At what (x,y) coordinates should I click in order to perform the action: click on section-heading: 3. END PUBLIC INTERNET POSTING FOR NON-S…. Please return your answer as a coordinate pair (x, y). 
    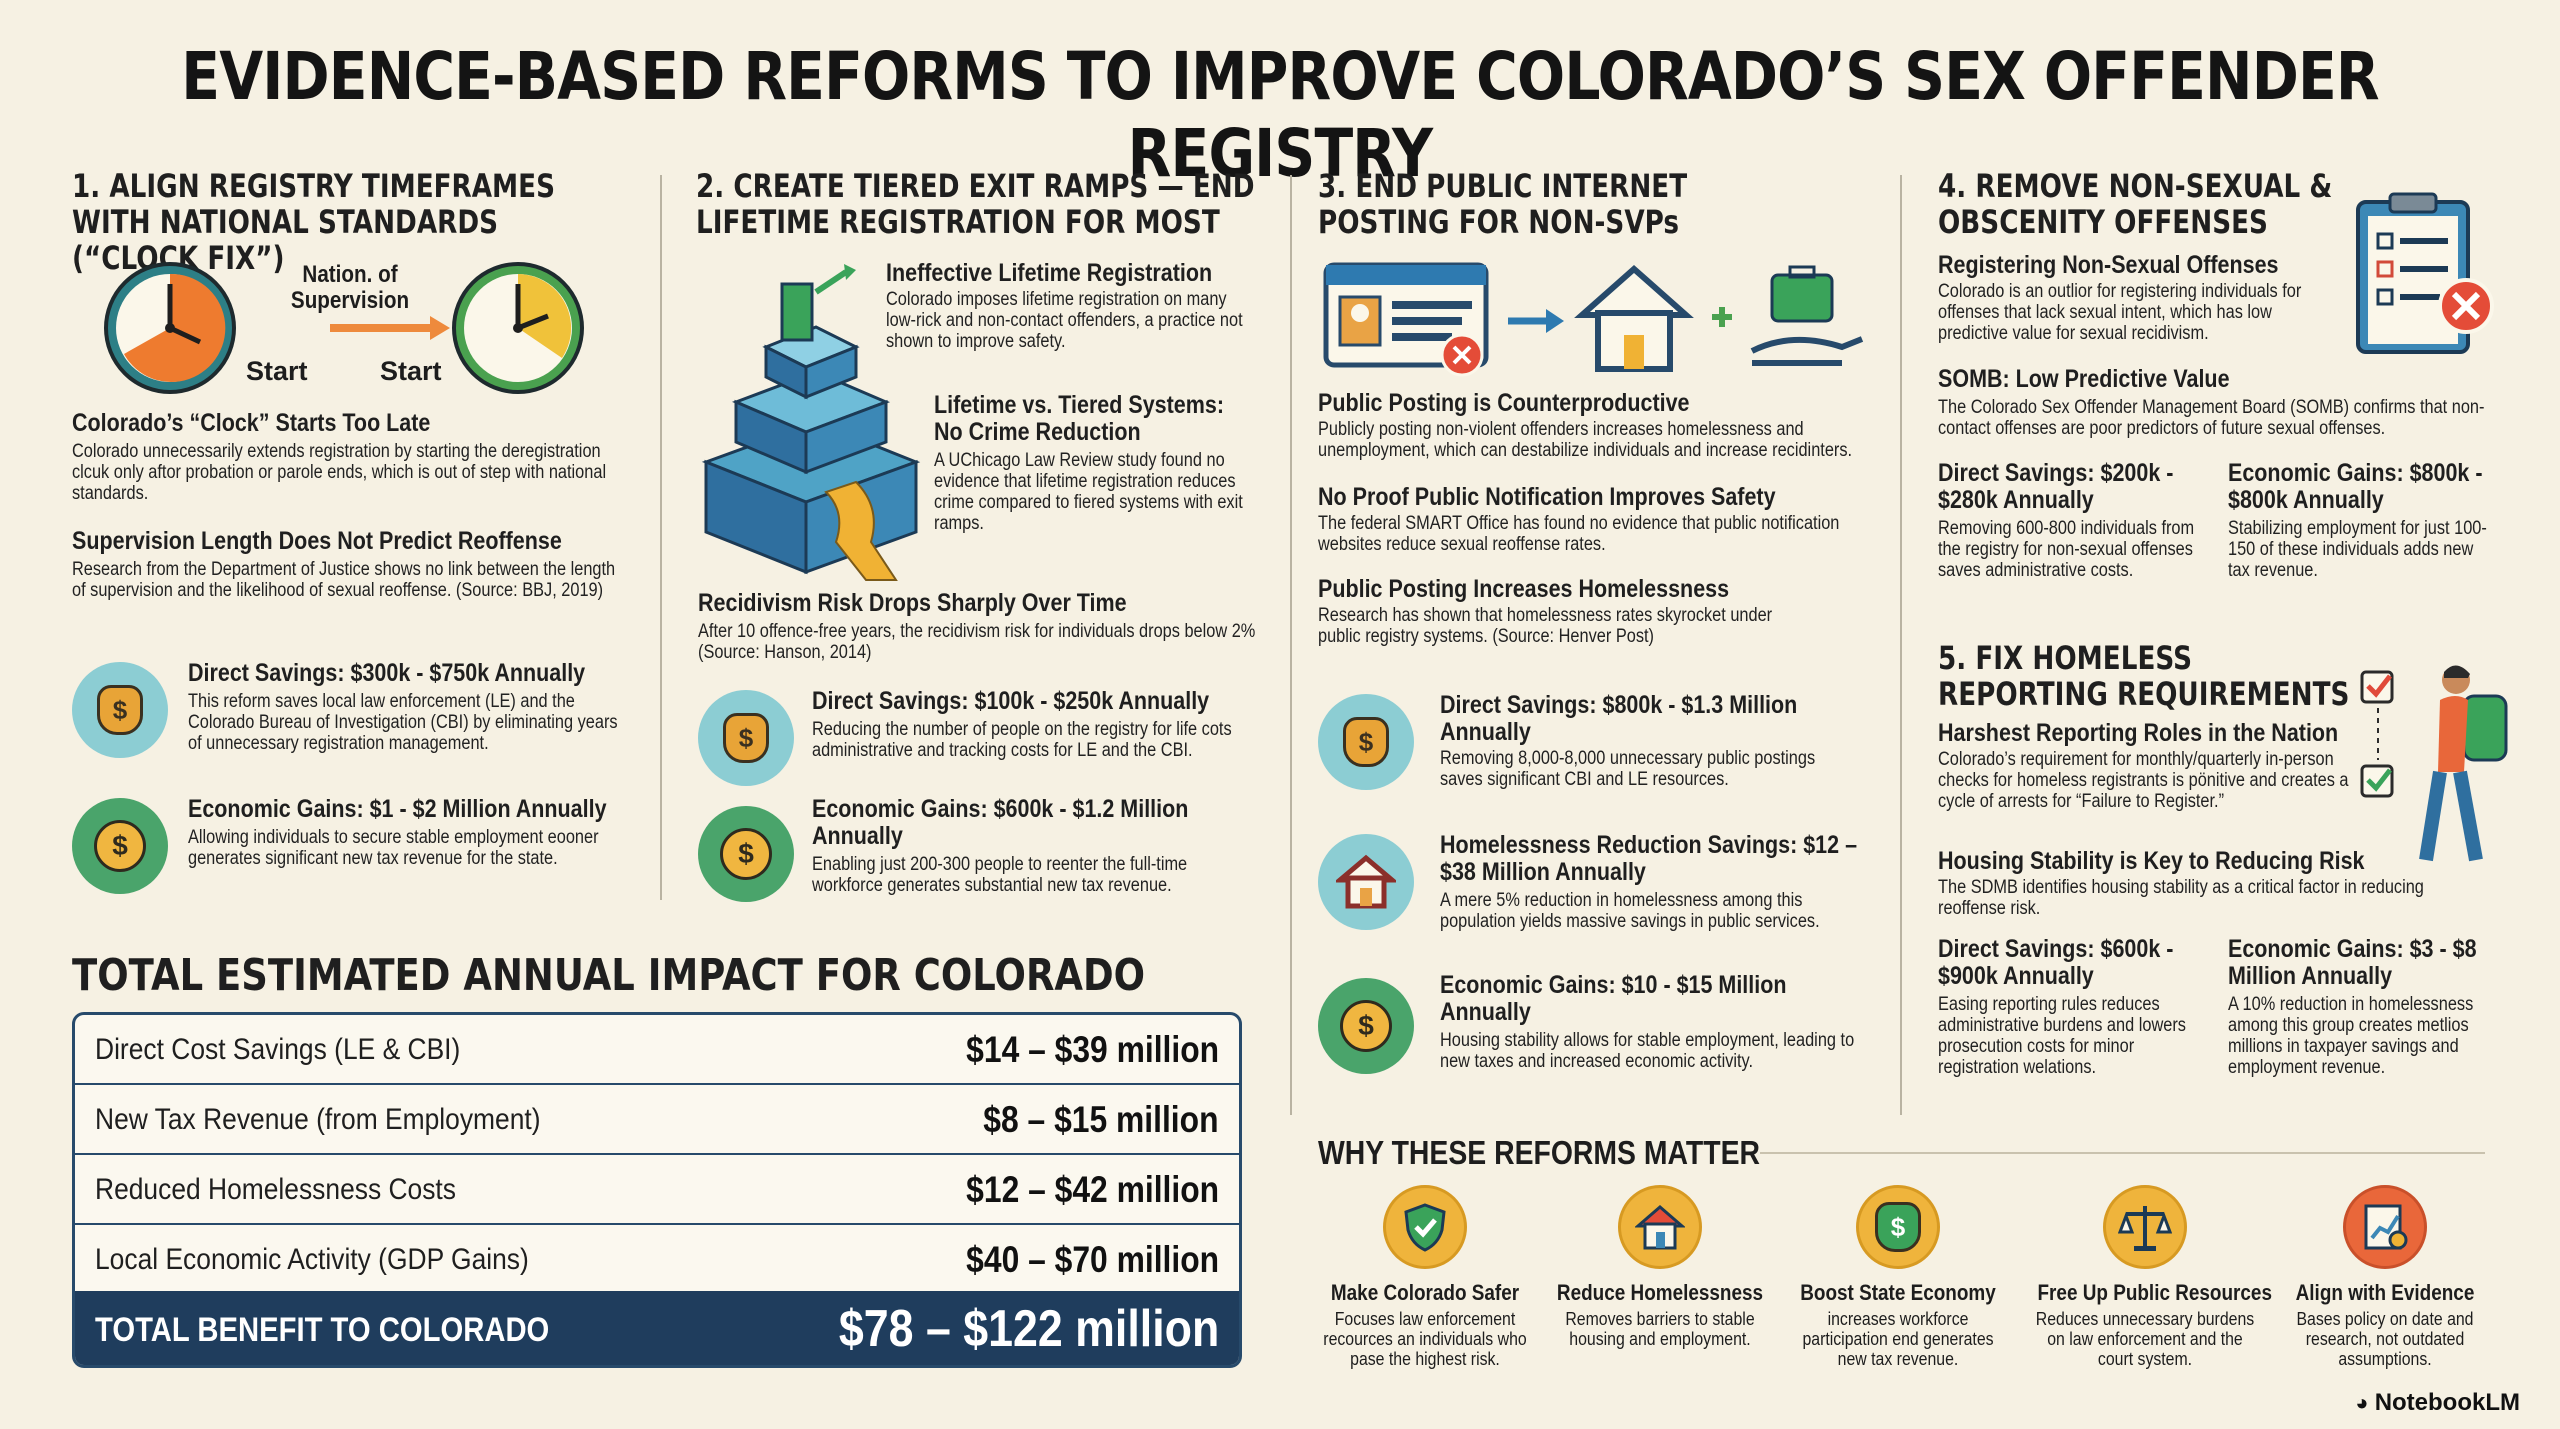
    Looking at the image, I should click on (1503, 204).